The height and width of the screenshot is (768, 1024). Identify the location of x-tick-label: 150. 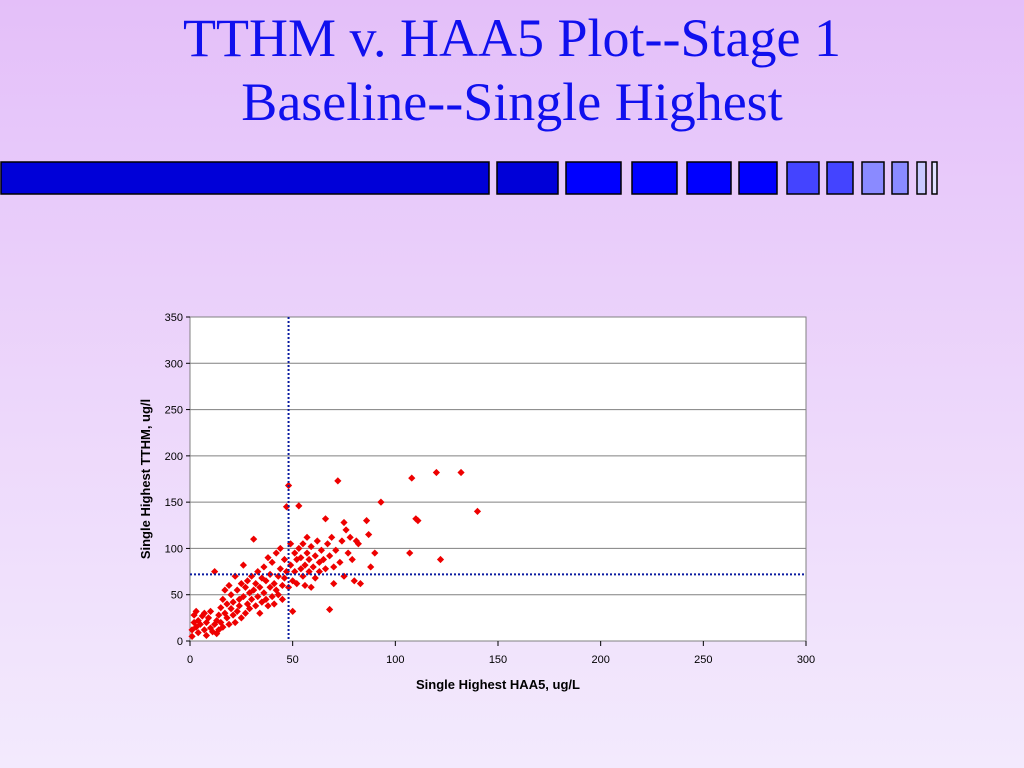
(498, 660).